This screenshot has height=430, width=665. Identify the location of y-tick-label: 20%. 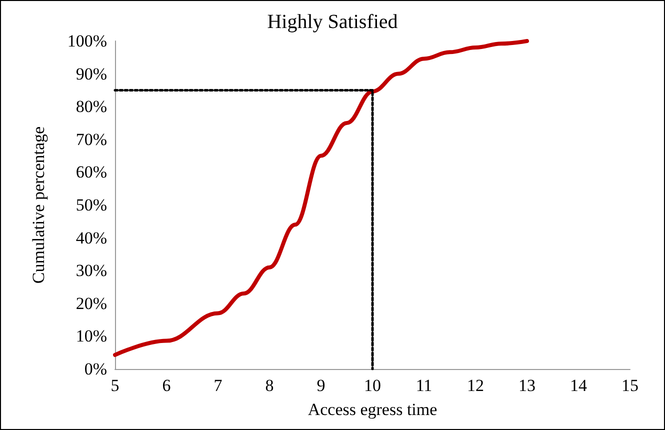
(91, 303).